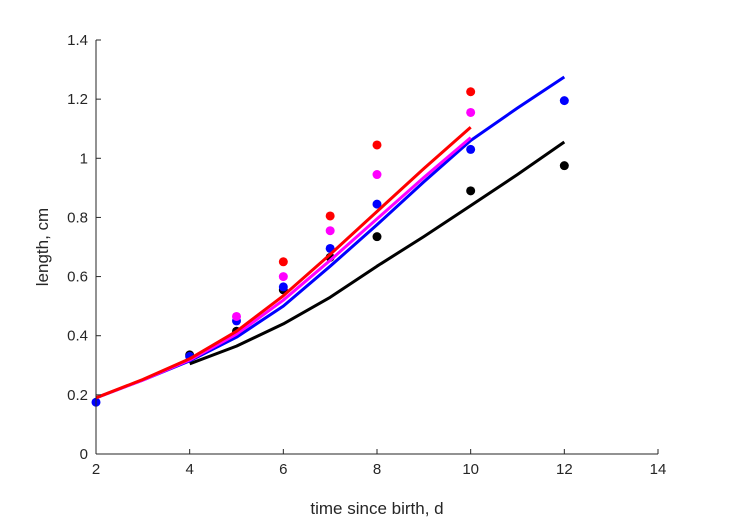 This screenshot has width=729, height=521. What do you see at coordinates (658, 469) in the screenshot?
I see `x-tick-label: 14` at bounding box center [658, 469].